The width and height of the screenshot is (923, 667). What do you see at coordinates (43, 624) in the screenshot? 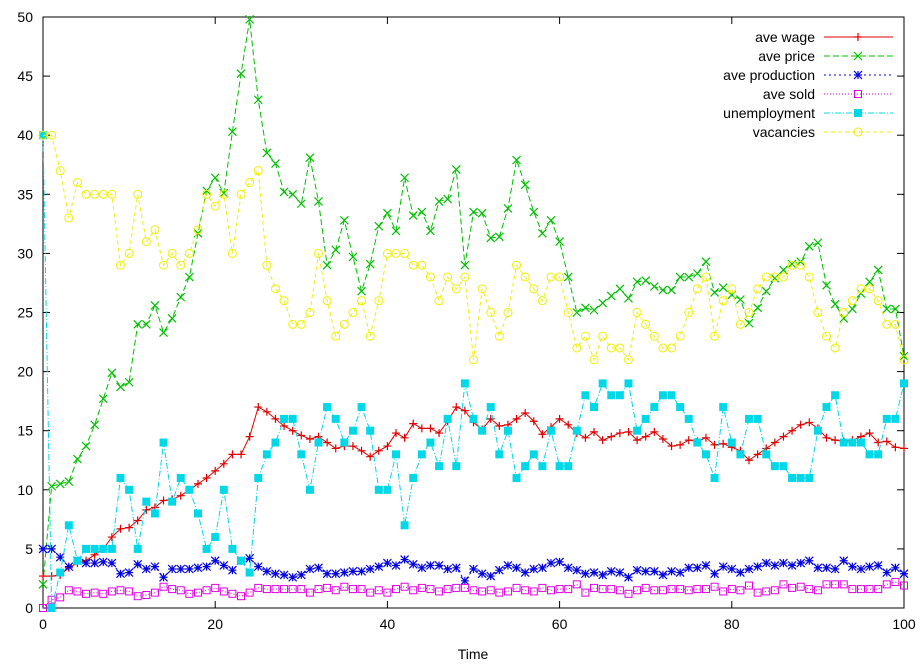
I see `x-tick-label: 0` at bounding box center [43, 624].